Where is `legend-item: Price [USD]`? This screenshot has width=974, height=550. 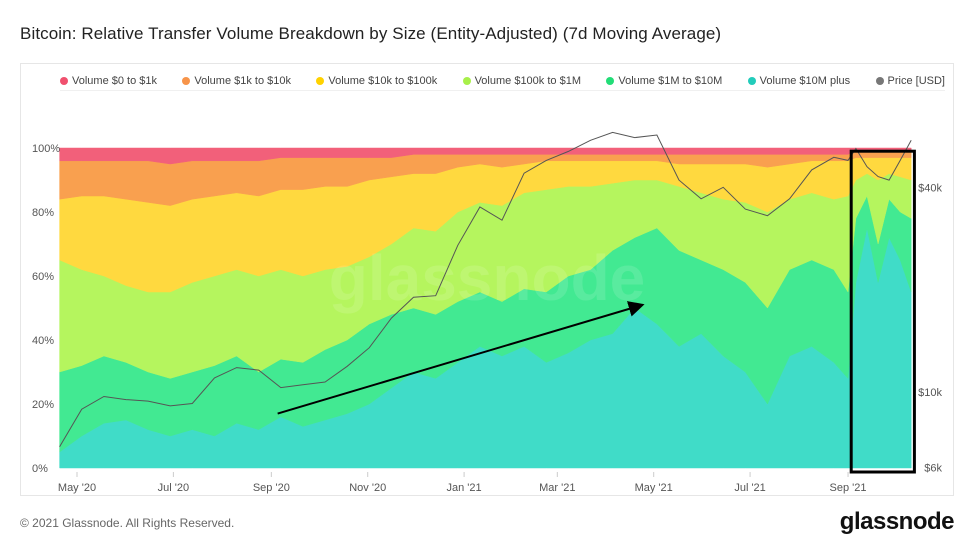 legend-item: Price [USD] is located at coordinates (910, 81).